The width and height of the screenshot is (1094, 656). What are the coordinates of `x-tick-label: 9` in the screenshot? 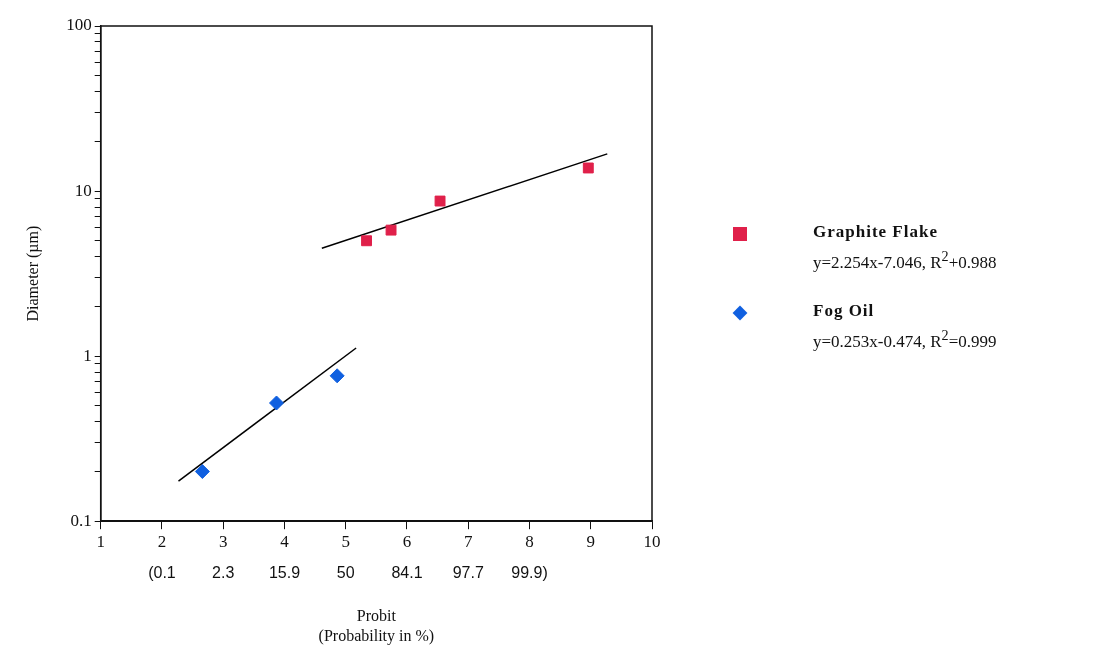 It's located at (590, 541).